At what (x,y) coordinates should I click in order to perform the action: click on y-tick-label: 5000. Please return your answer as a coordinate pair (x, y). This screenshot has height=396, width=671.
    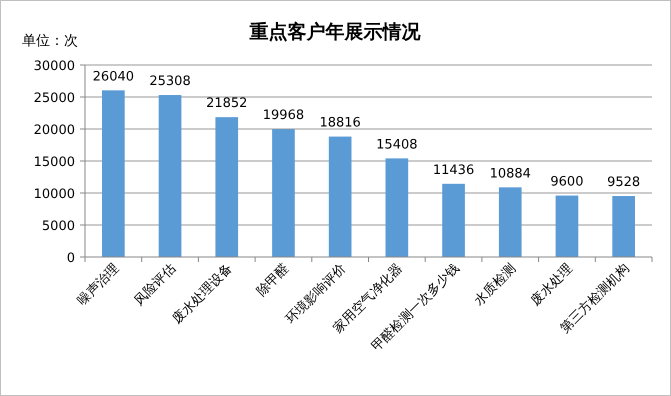
    Looking at the image, I should click on (58, 226).